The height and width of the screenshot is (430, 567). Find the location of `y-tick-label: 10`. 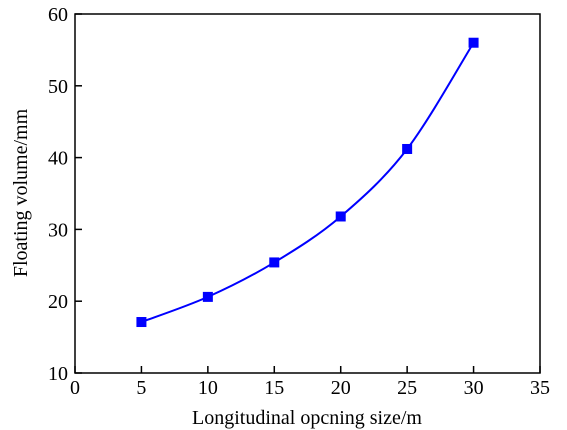

y-tick-label: 10 is located at coordinates (58, 374).